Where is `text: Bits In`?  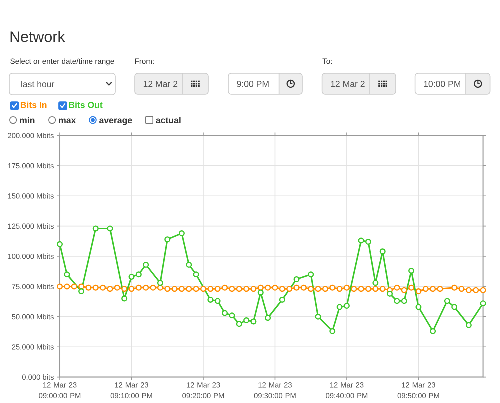
text: Bits In is located at coordinates (33, 105).